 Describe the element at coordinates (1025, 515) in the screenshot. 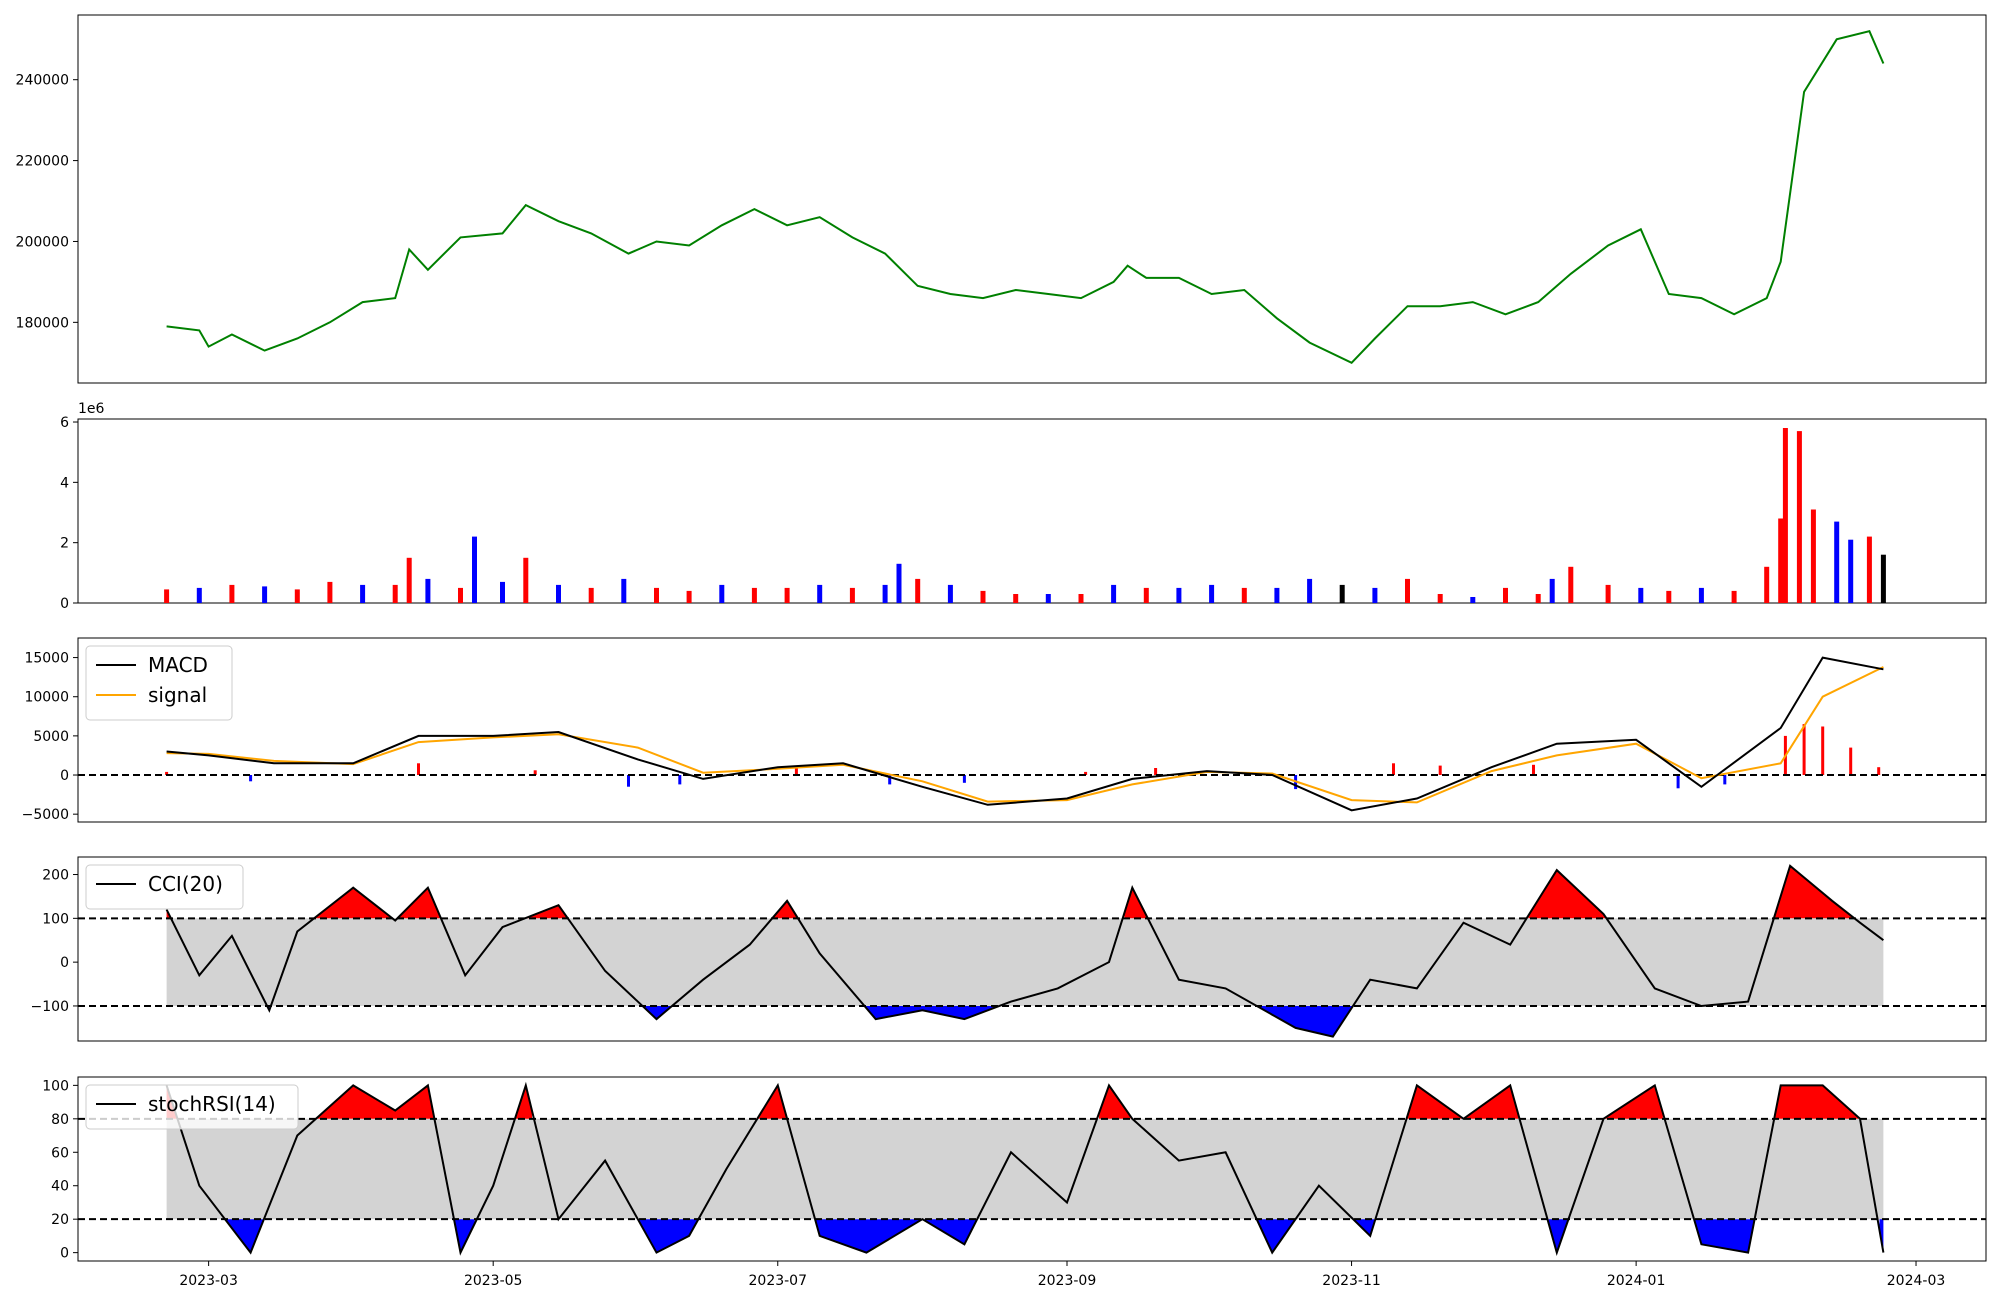

I see `volume-bars` at that location.